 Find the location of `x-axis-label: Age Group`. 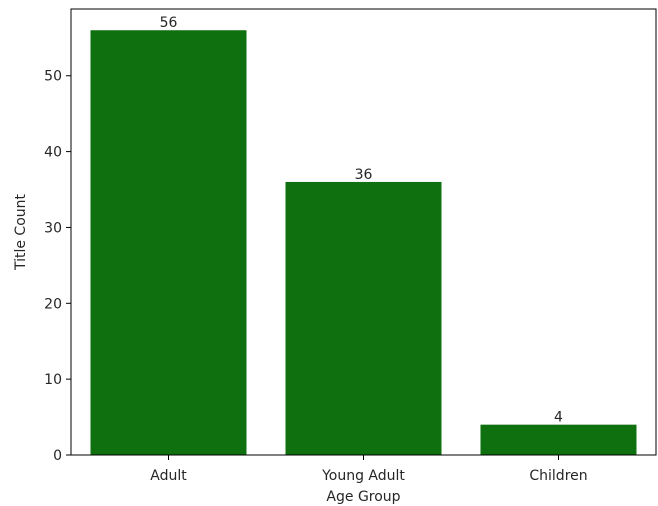

x-axis-label: Age Group is located at coordinates (363, 497).